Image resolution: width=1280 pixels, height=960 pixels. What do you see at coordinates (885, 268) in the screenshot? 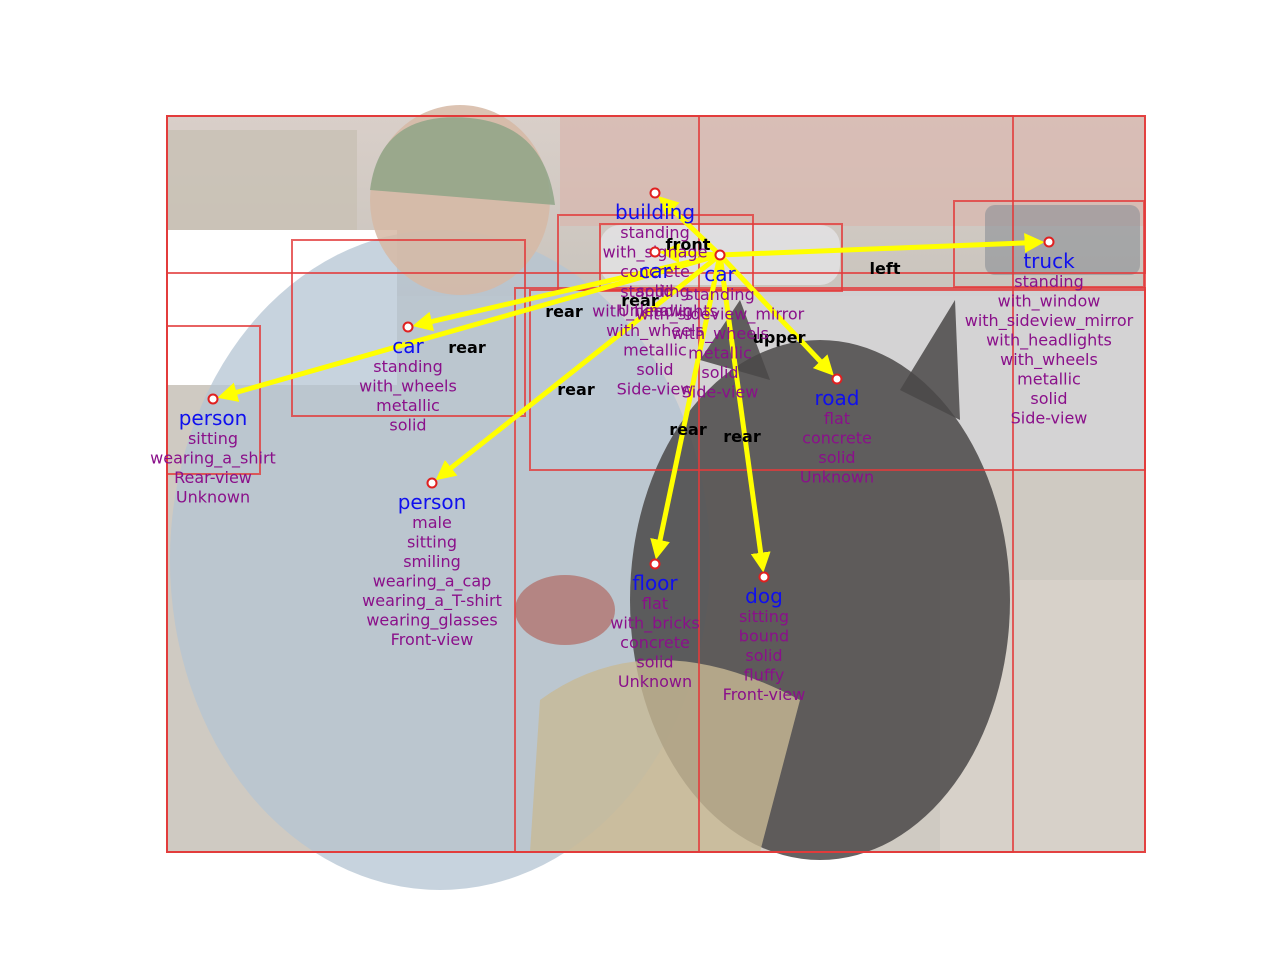
I see `relation-label-left: left` at bounding box center [885, 268].